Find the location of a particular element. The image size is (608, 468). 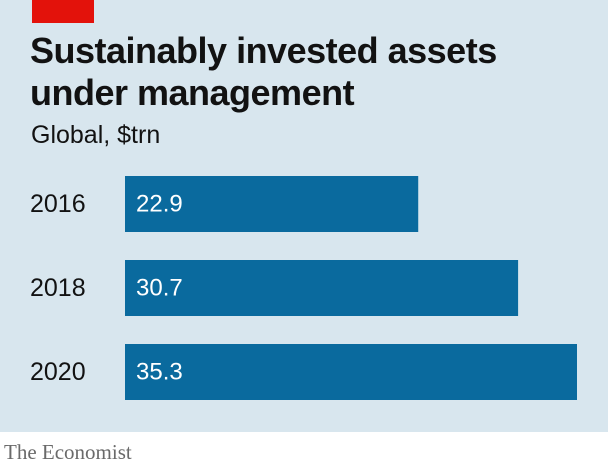

brand-accent-tab is located at coordinates (63, 11).